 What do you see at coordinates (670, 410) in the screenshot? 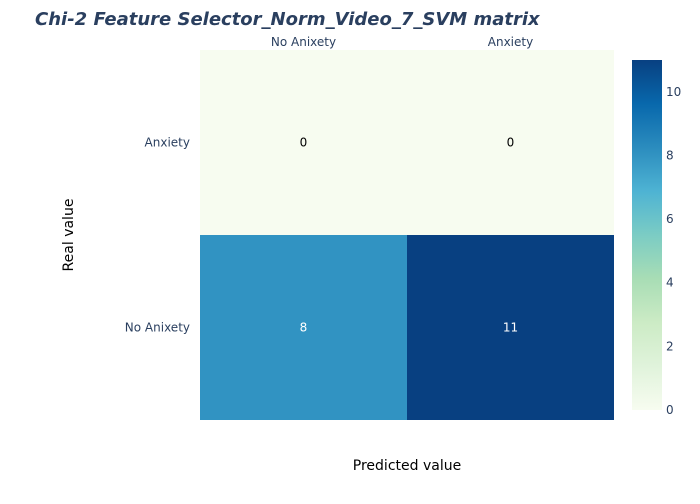
I see `colorbar-tick-label: 0` at bounding box center [670, 410].